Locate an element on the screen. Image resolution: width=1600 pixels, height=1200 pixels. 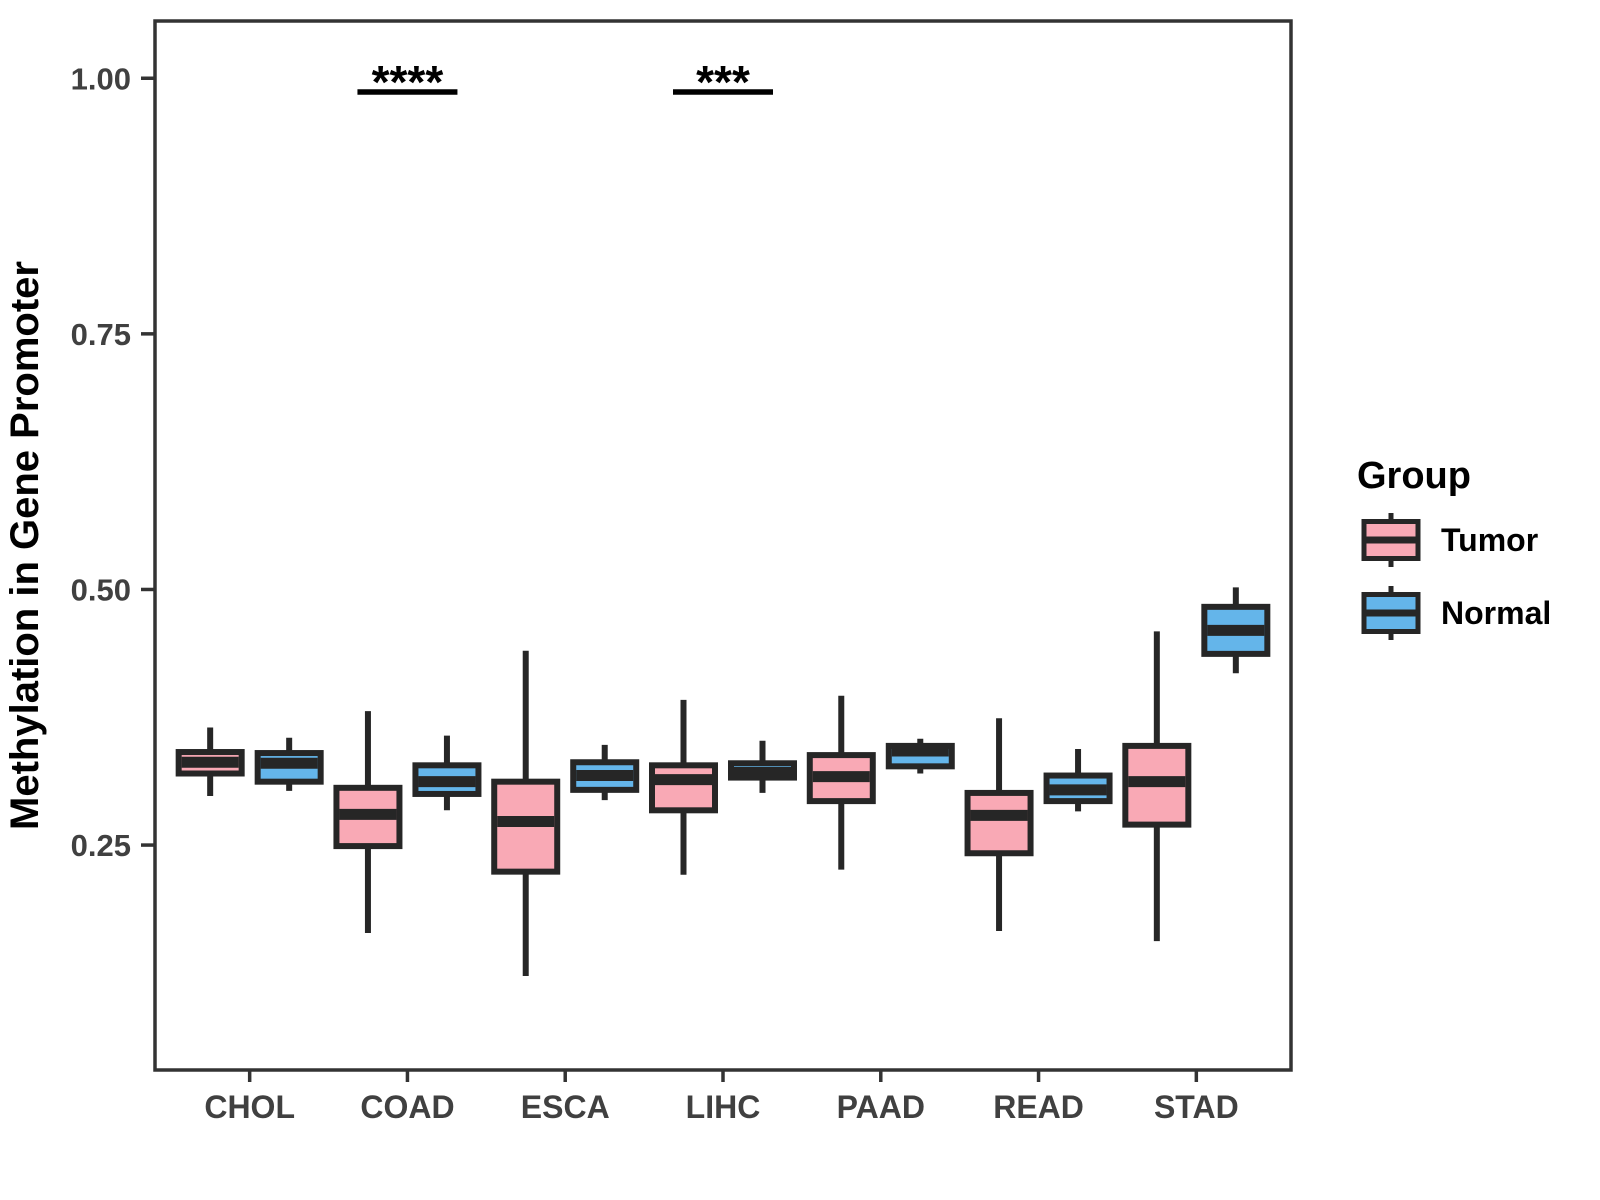
x-tick-label-LIHC: LIHC is located at coordinates (723, 1107).